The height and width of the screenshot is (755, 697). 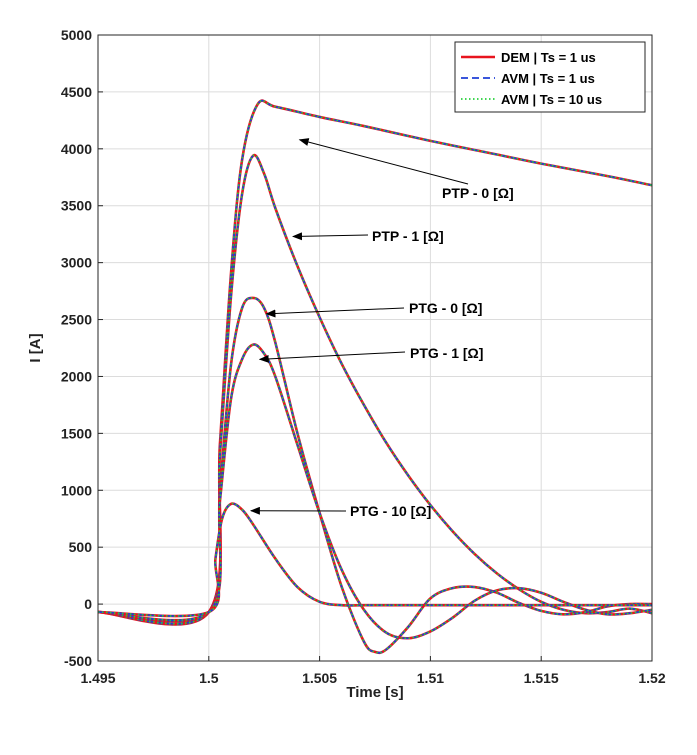 I want to click on legend-box, so click(x=550, y=77).